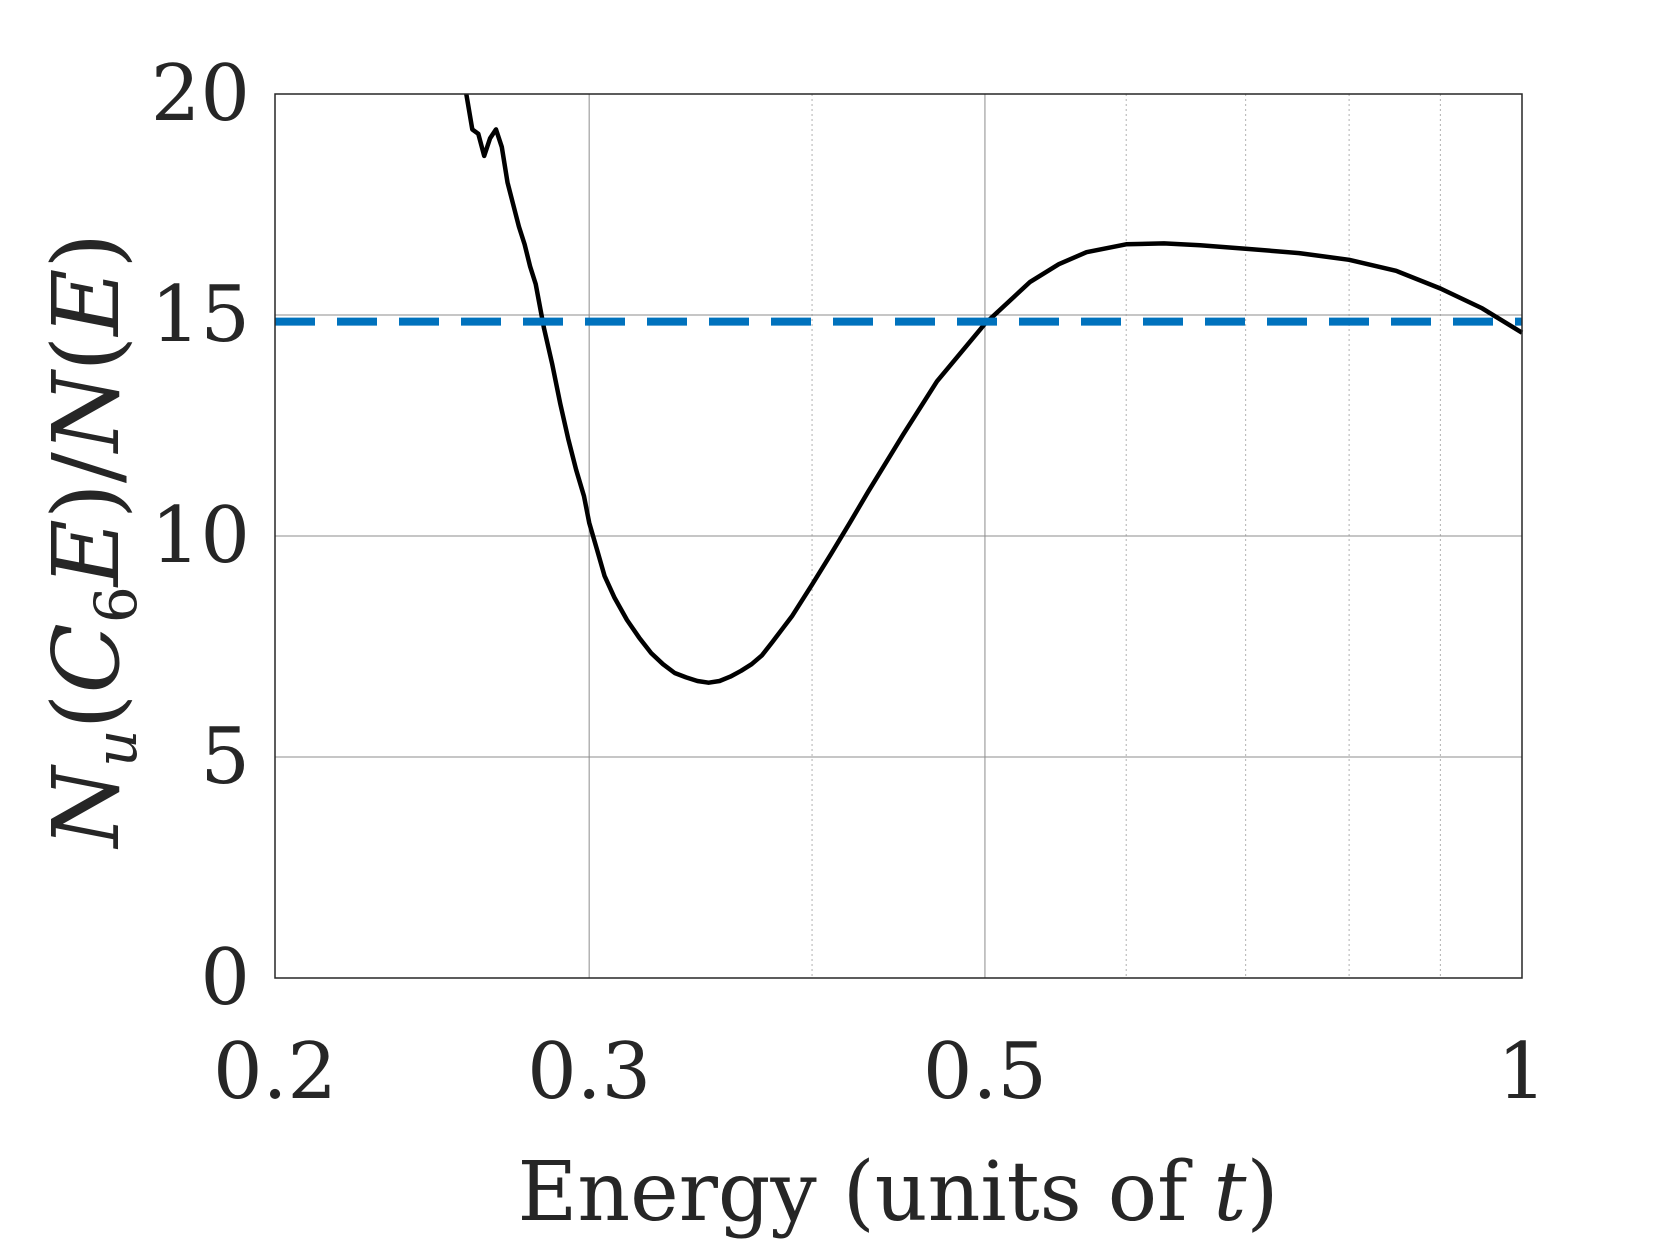 The height and width of the screenshot is (1250, 1667). I want to click on x-tick-label: 1, so click(1522, 1072).